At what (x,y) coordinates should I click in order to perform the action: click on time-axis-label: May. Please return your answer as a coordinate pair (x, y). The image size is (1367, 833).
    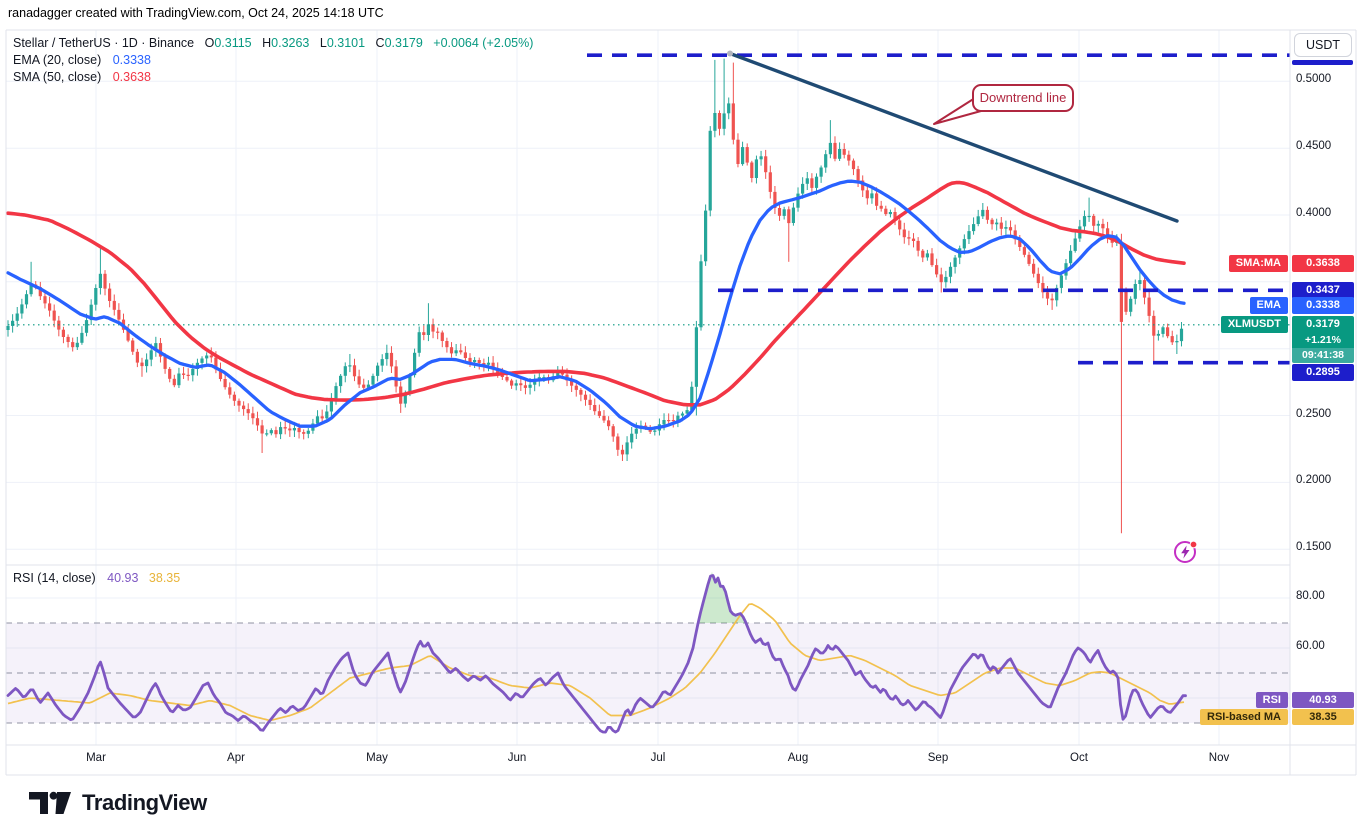
    Looking at the image, I should click on (377, 758).